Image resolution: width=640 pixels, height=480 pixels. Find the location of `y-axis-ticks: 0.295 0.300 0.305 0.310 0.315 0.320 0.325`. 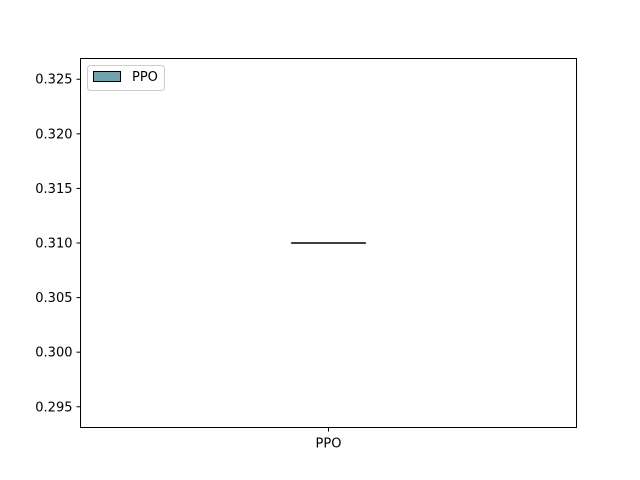

y-axis-ticks: 0.295 0.300 0.305 0.310 0.315 0.320 0.325 is located at coordinates (58, 244).